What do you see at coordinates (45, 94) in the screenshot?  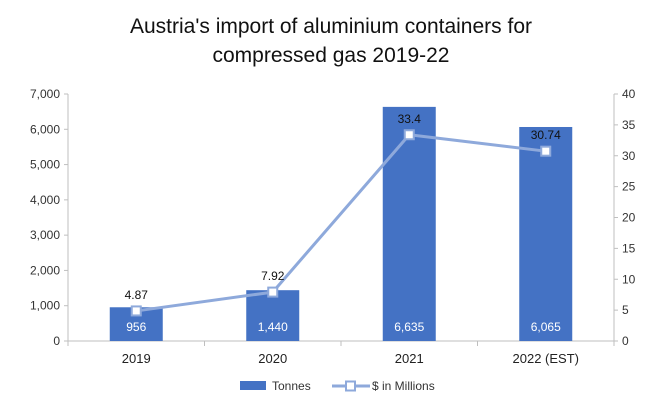 I see `y-left-tick-label: 7,000` at bounding box center [45, 94].